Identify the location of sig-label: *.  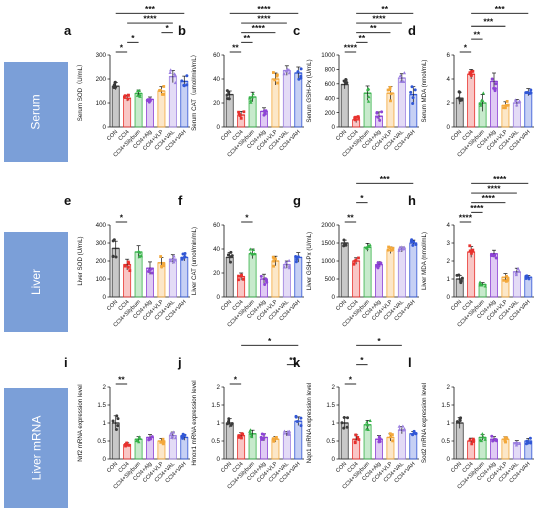
(122, 48).